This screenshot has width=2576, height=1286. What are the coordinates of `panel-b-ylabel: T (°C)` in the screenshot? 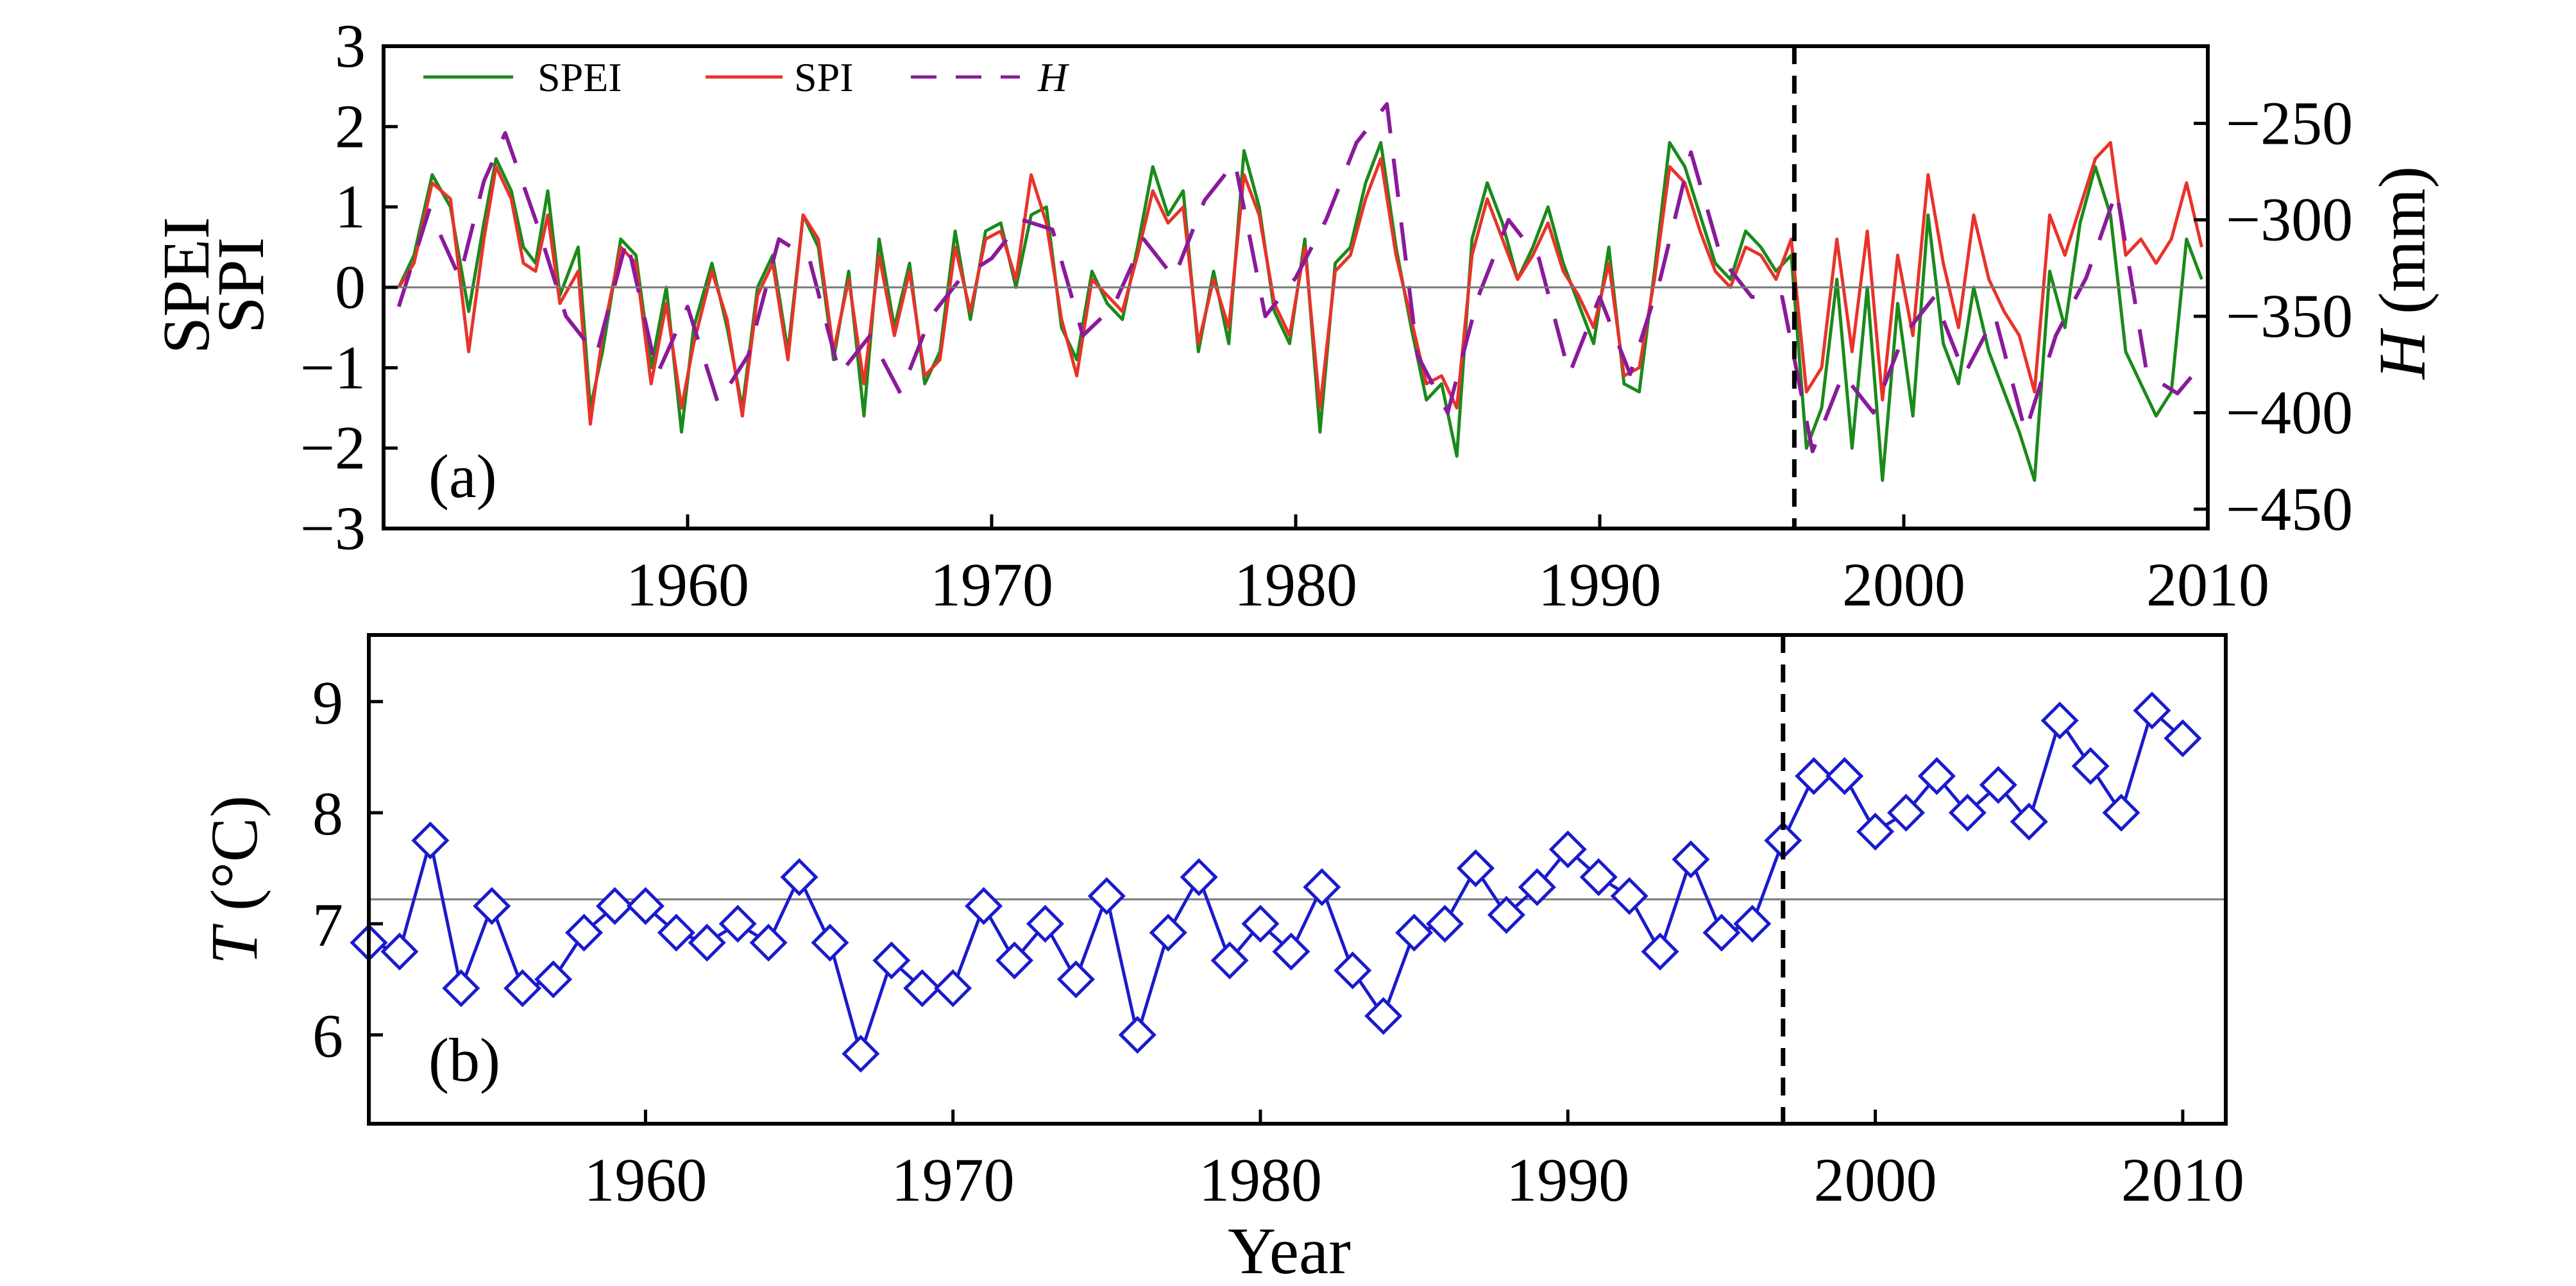 It's located at (234, 880).